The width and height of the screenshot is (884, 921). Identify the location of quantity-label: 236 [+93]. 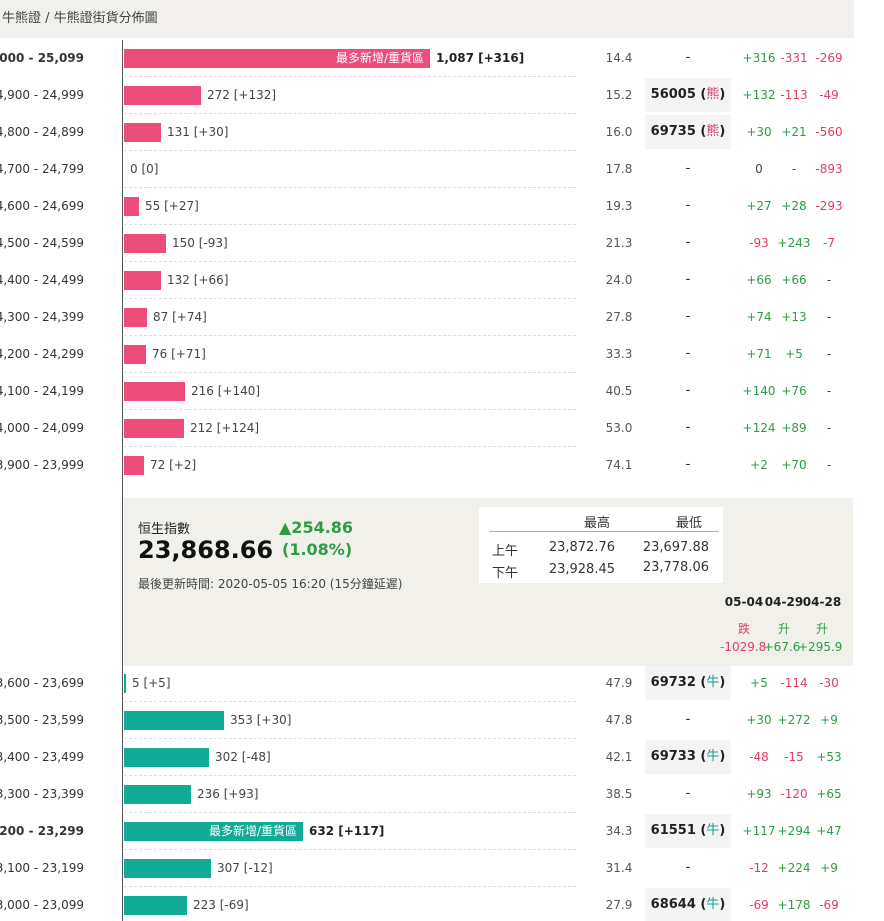
(228, 794).